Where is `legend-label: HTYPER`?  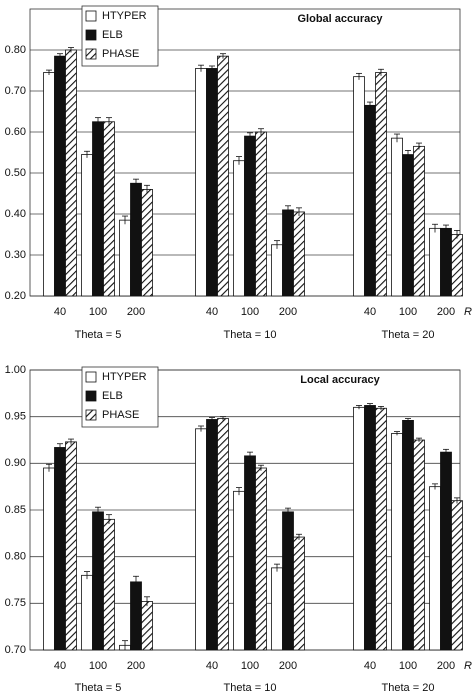 legend-label: HTYPER is located at coordinates (124, 377).